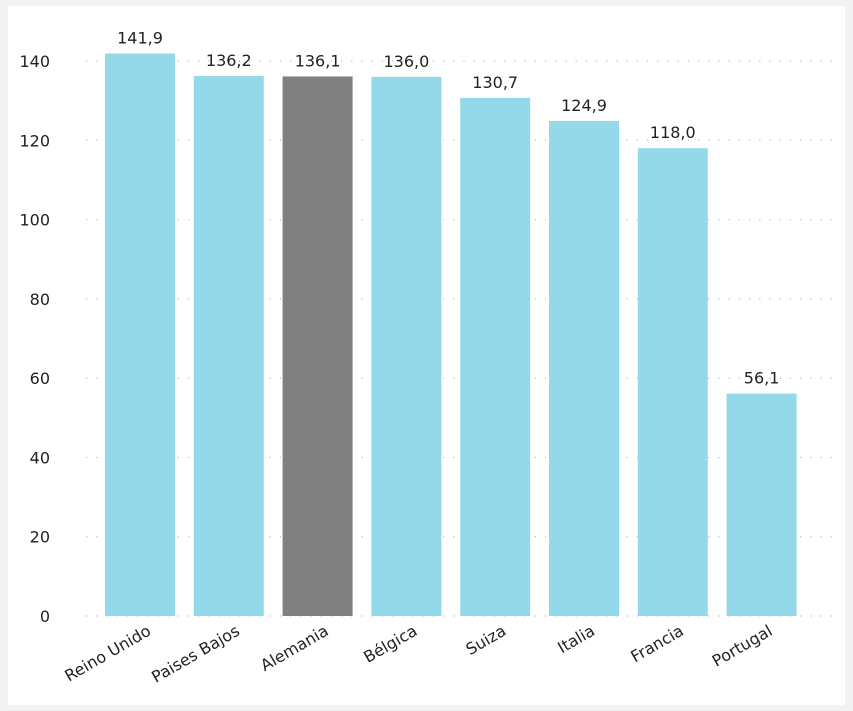 The width and height of the screenshot is (853, 711). I want to click on x-tick-label: Portugal, so click(742, 646).